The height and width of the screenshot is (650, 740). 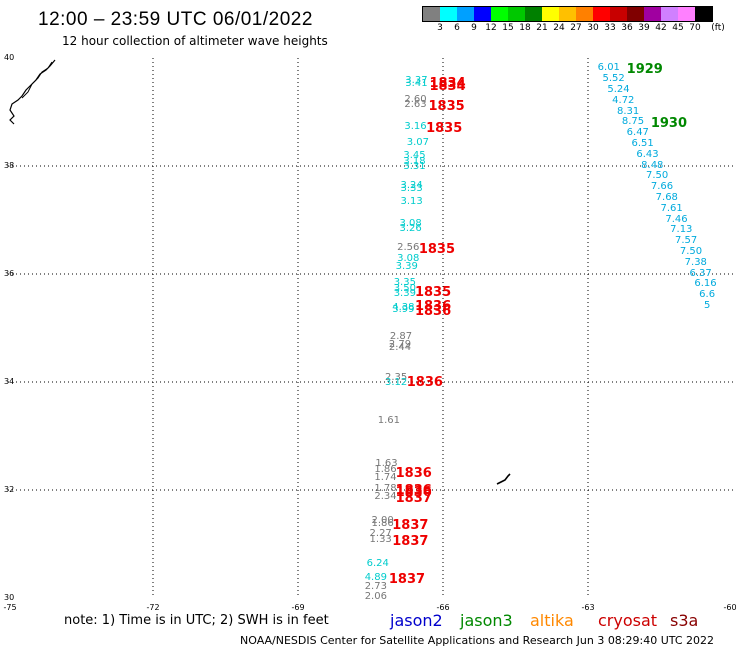 I want to click on wave-height-value: 1.74, so click(x=385, y=477).